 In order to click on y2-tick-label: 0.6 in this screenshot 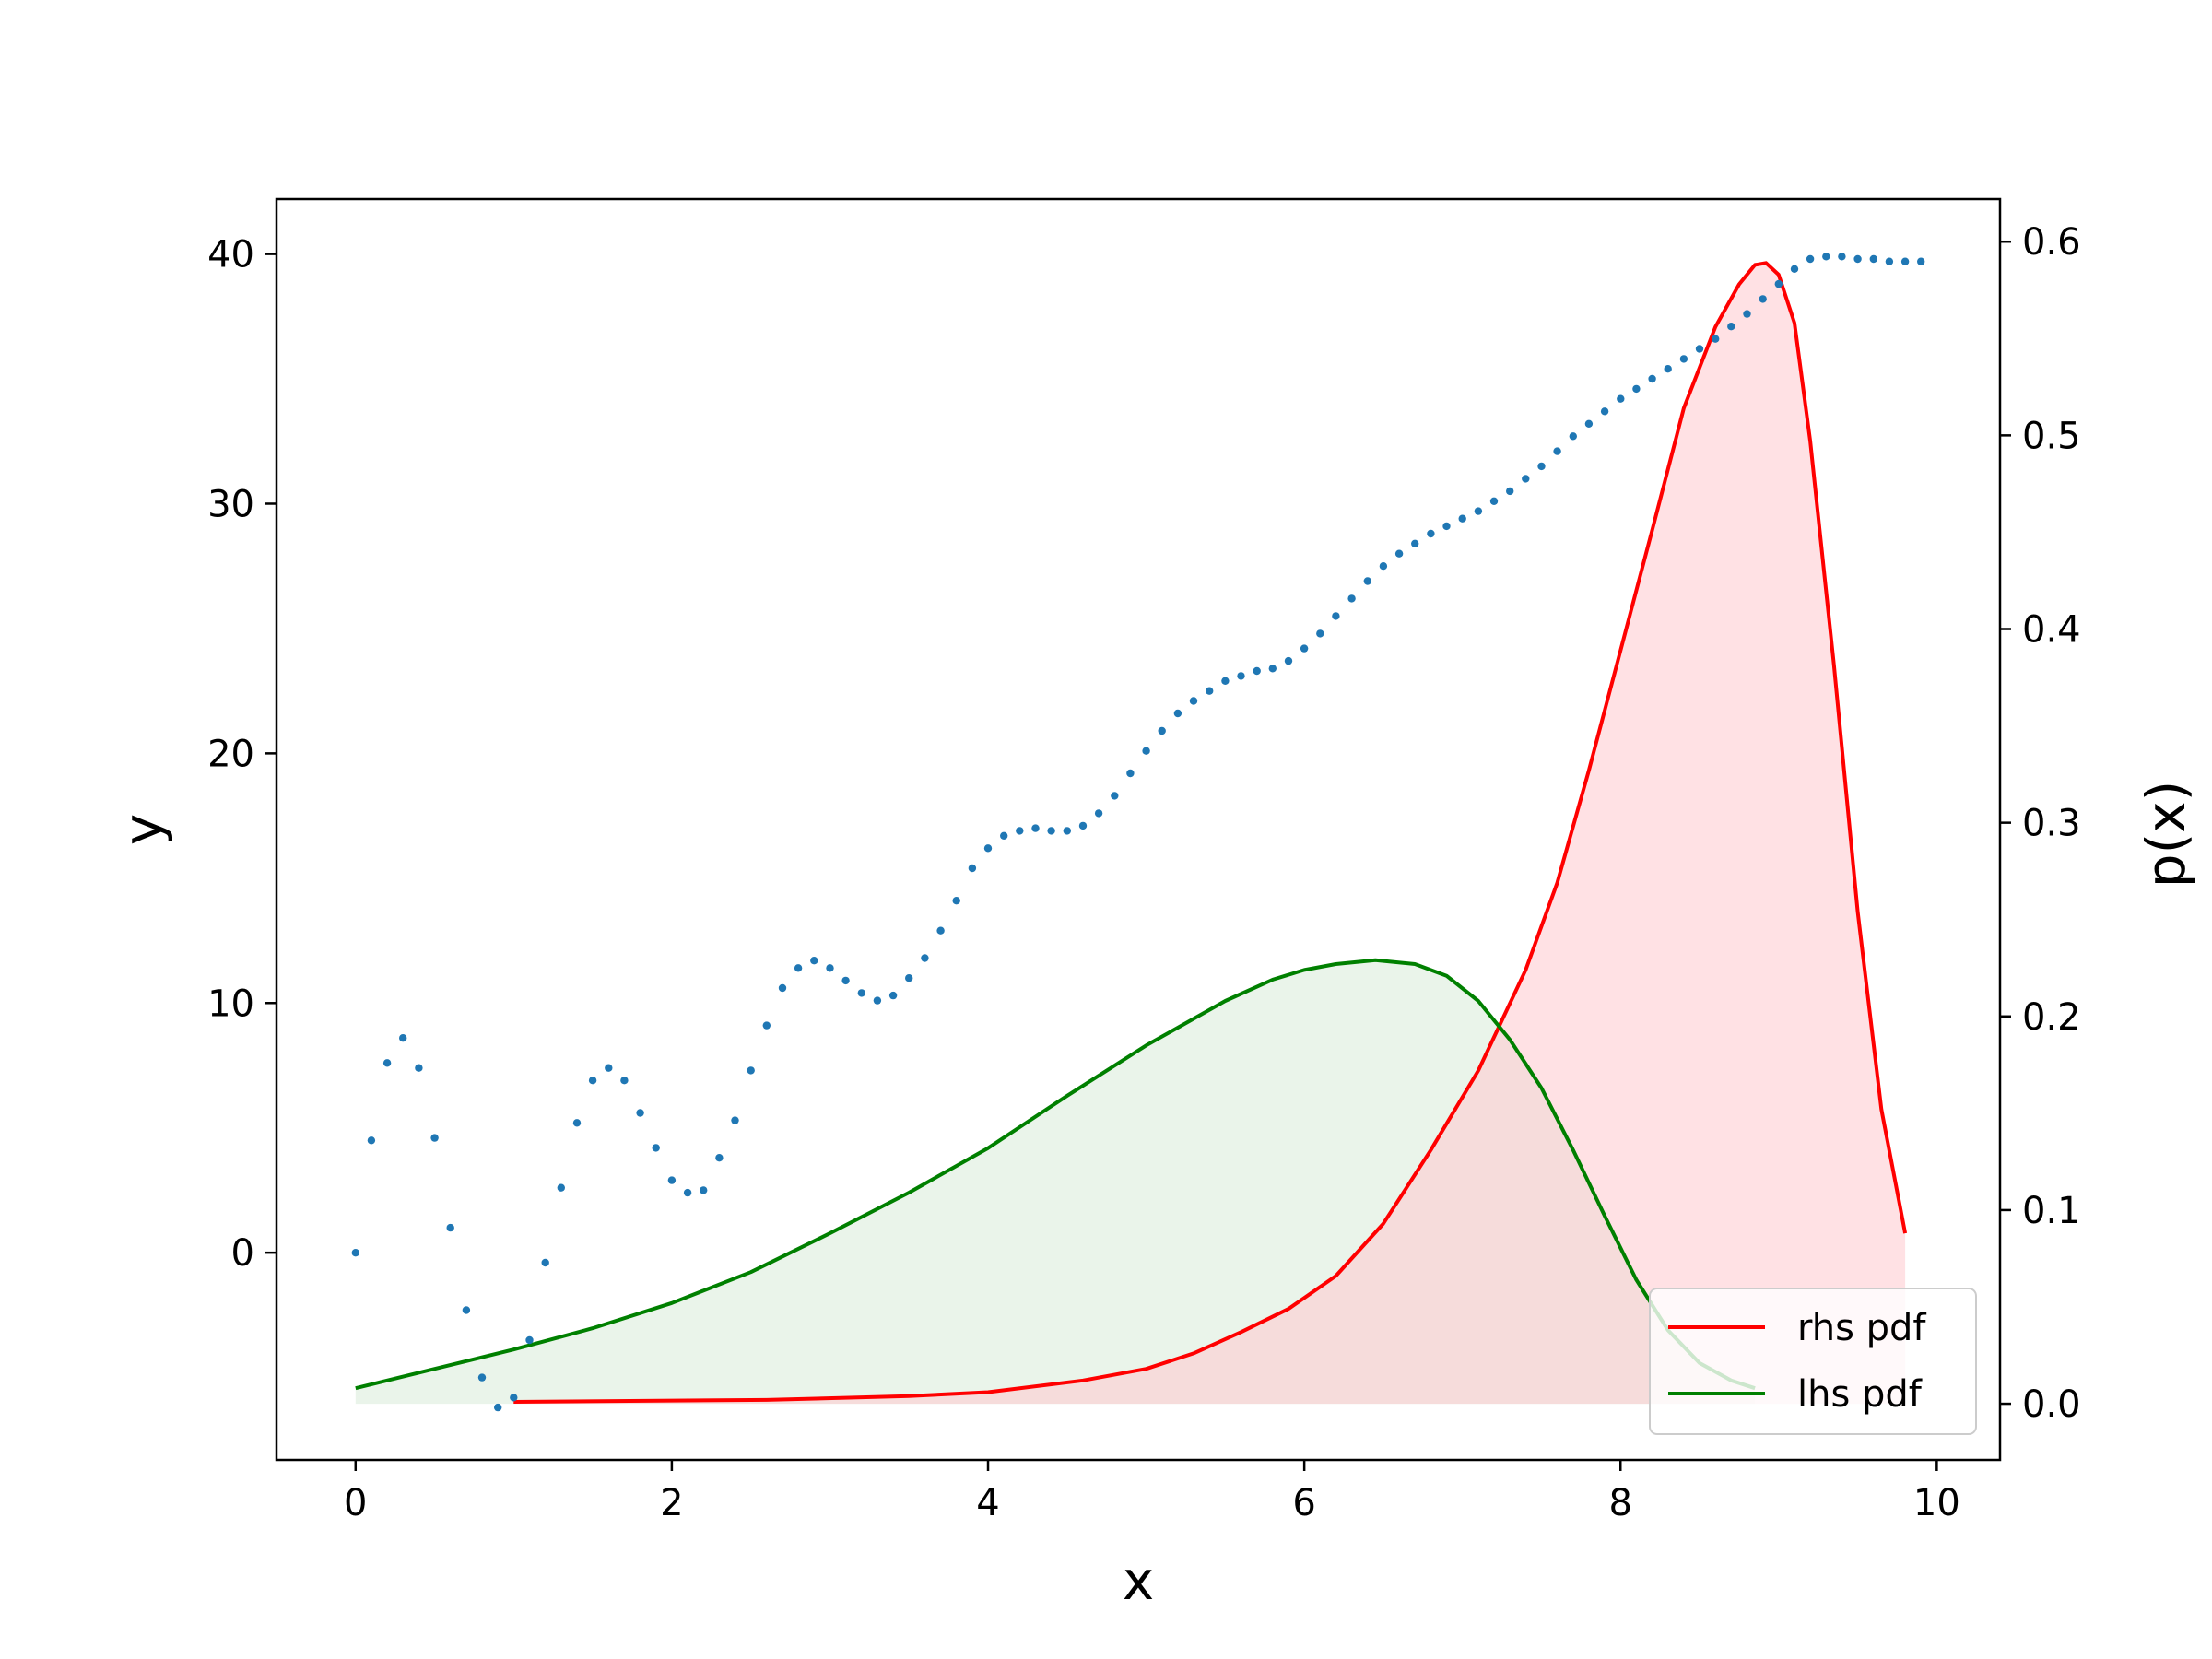, I will do `click(2051, 242)`.